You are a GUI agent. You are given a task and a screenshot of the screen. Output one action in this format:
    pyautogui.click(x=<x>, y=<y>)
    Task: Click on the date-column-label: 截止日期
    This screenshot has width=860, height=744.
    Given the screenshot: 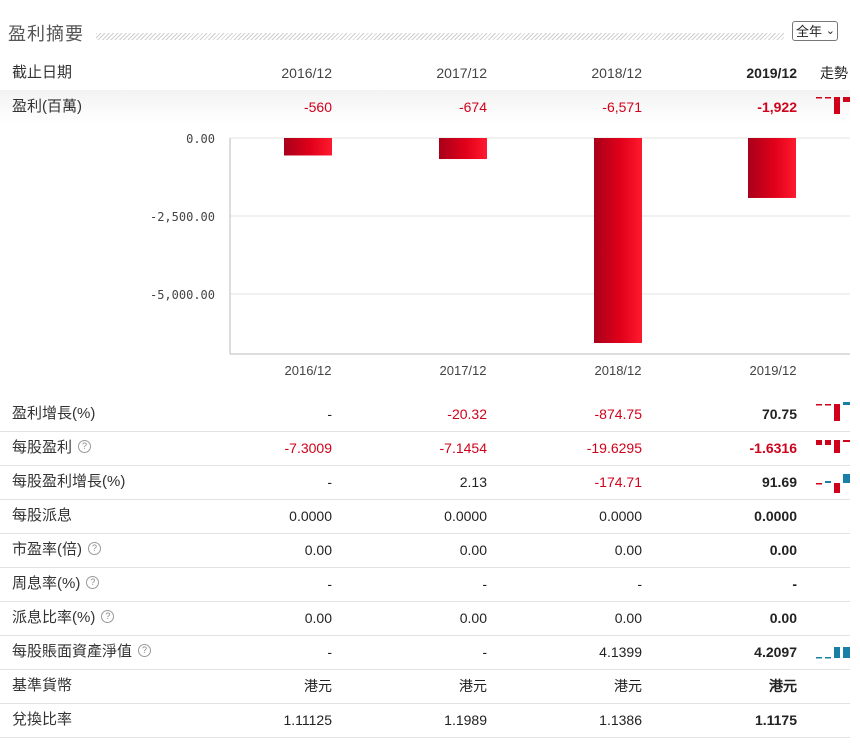 What is the action you would take?
    pyautogui.click(x=42, y=72)
    